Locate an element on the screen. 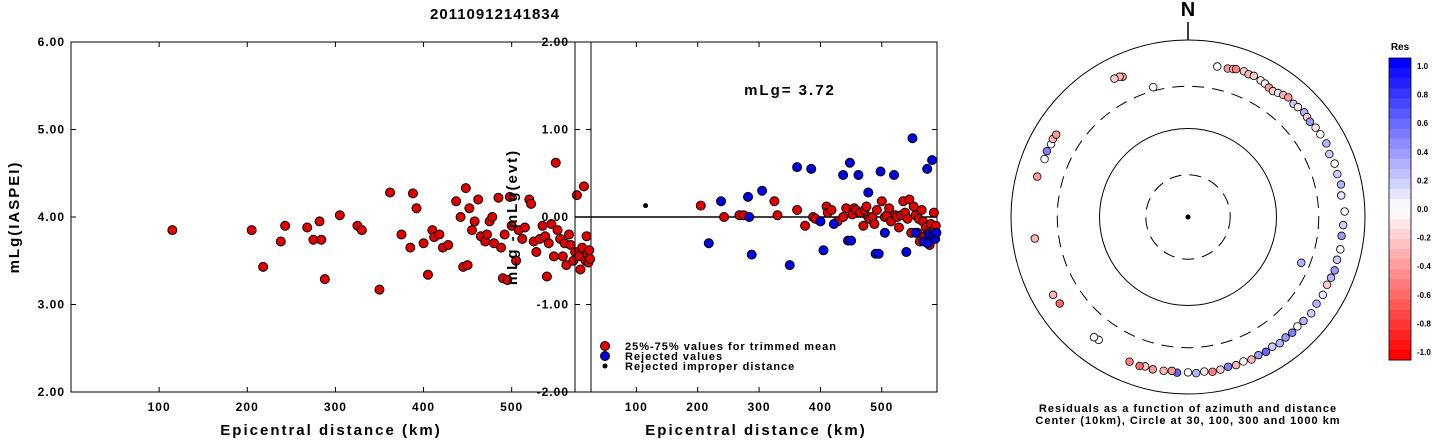 The width and height of the screenshot is (1437, 441). north-label: N is located at coordinates (1188, 10).